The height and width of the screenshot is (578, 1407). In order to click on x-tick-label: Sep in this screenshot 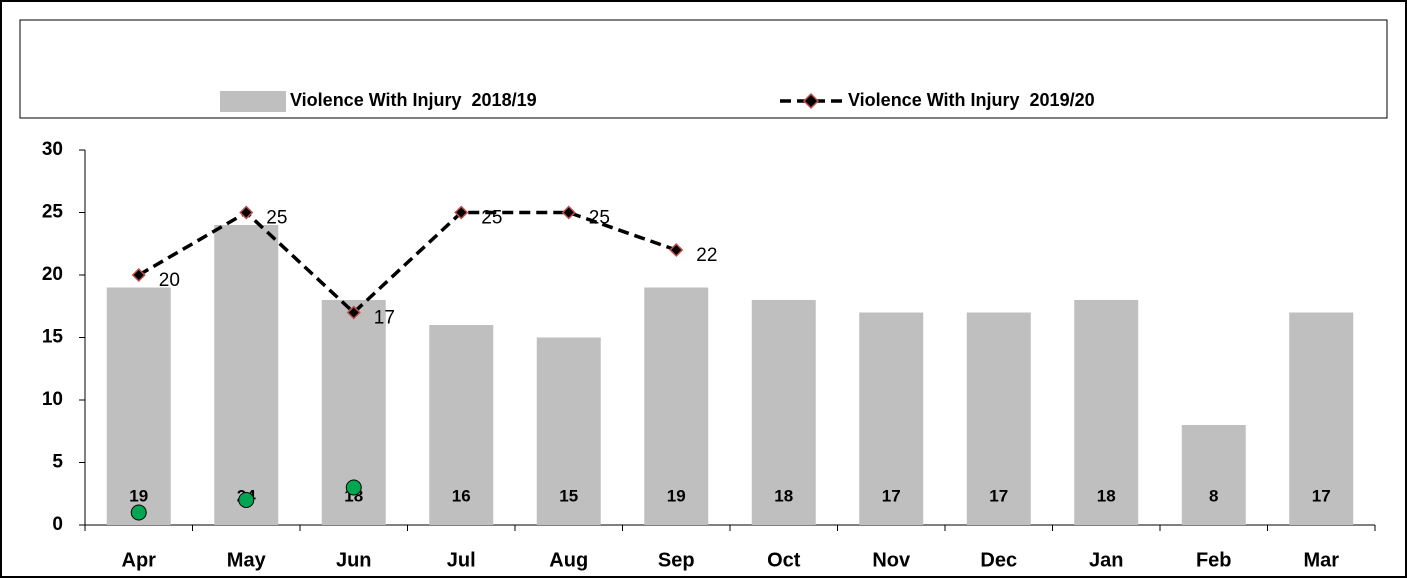, I will do `click(676, 560)`.